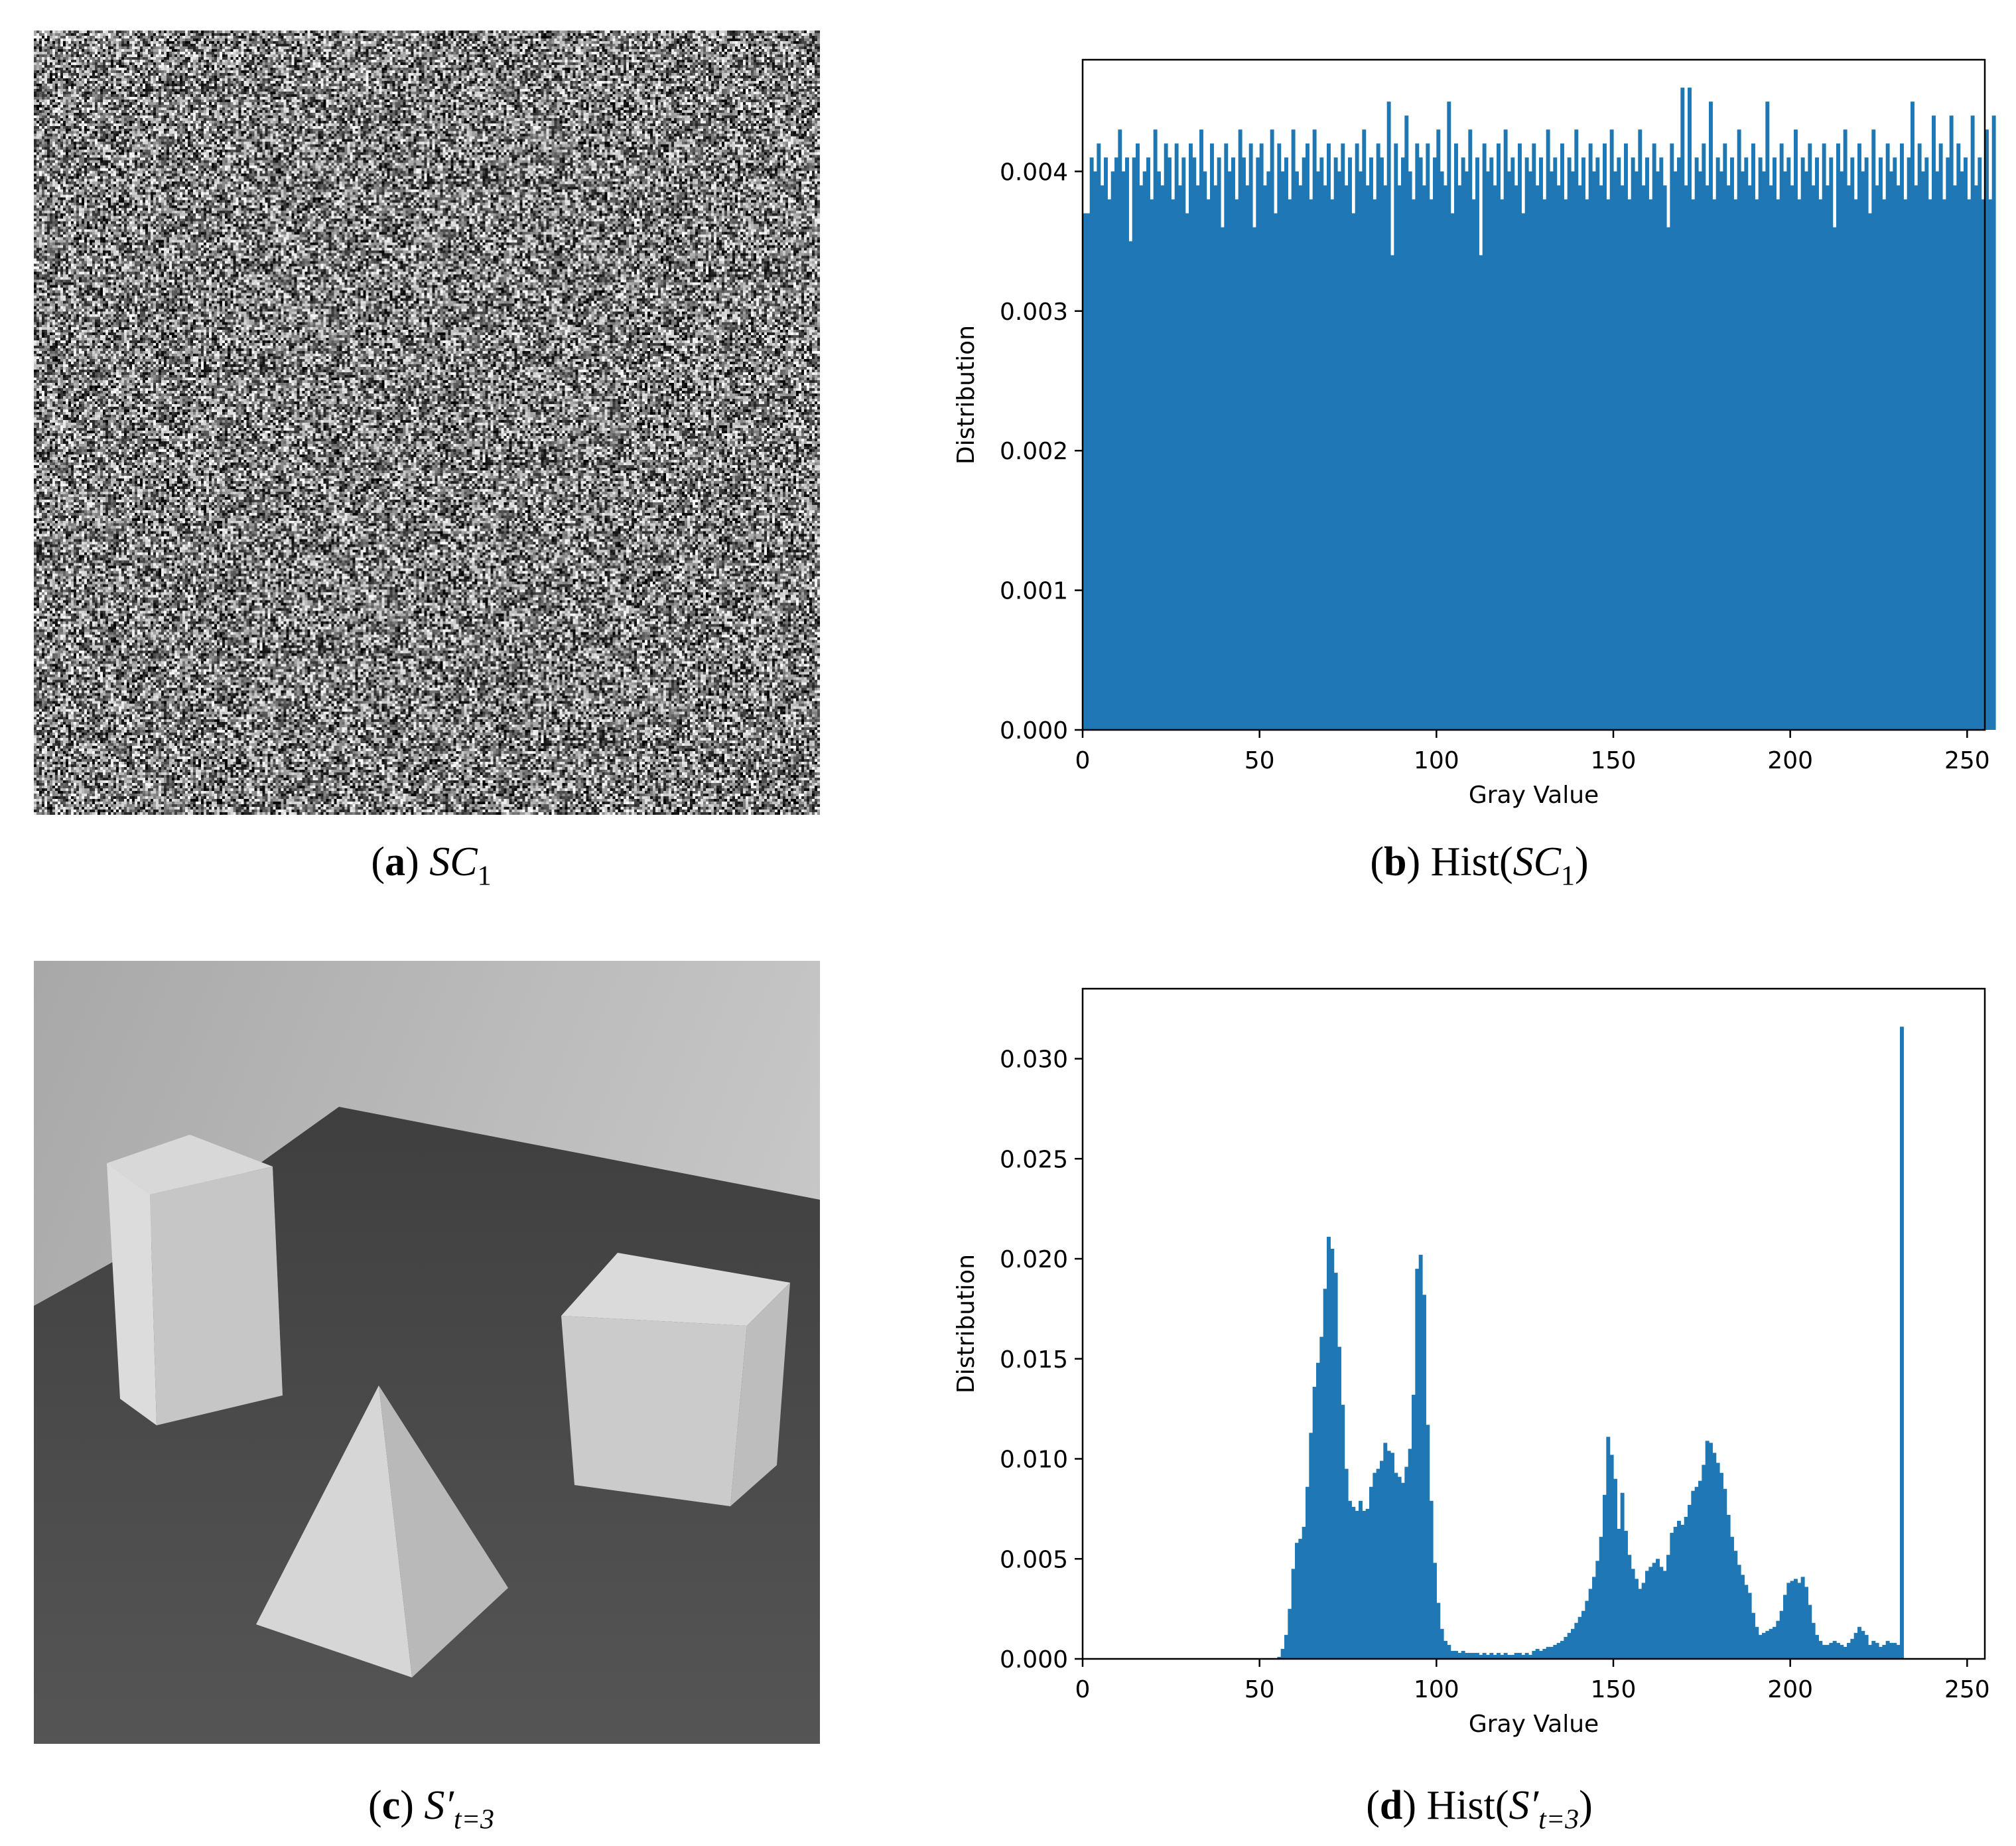  Describe the element at coordinates (1790, 760) in the screenshot. I see `x-tick-label: 200` at that location.